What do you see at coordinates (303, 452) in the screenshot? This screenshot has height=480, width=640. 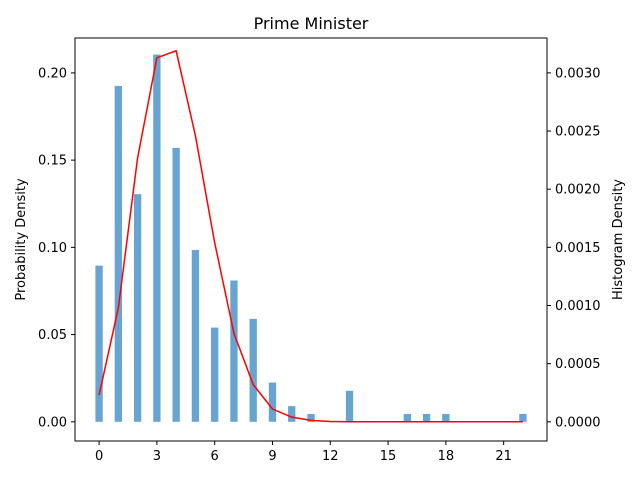 I see `x-axis-ticks: 0 3 6 9 12 15 18 21` at bounding box center [303, 452].